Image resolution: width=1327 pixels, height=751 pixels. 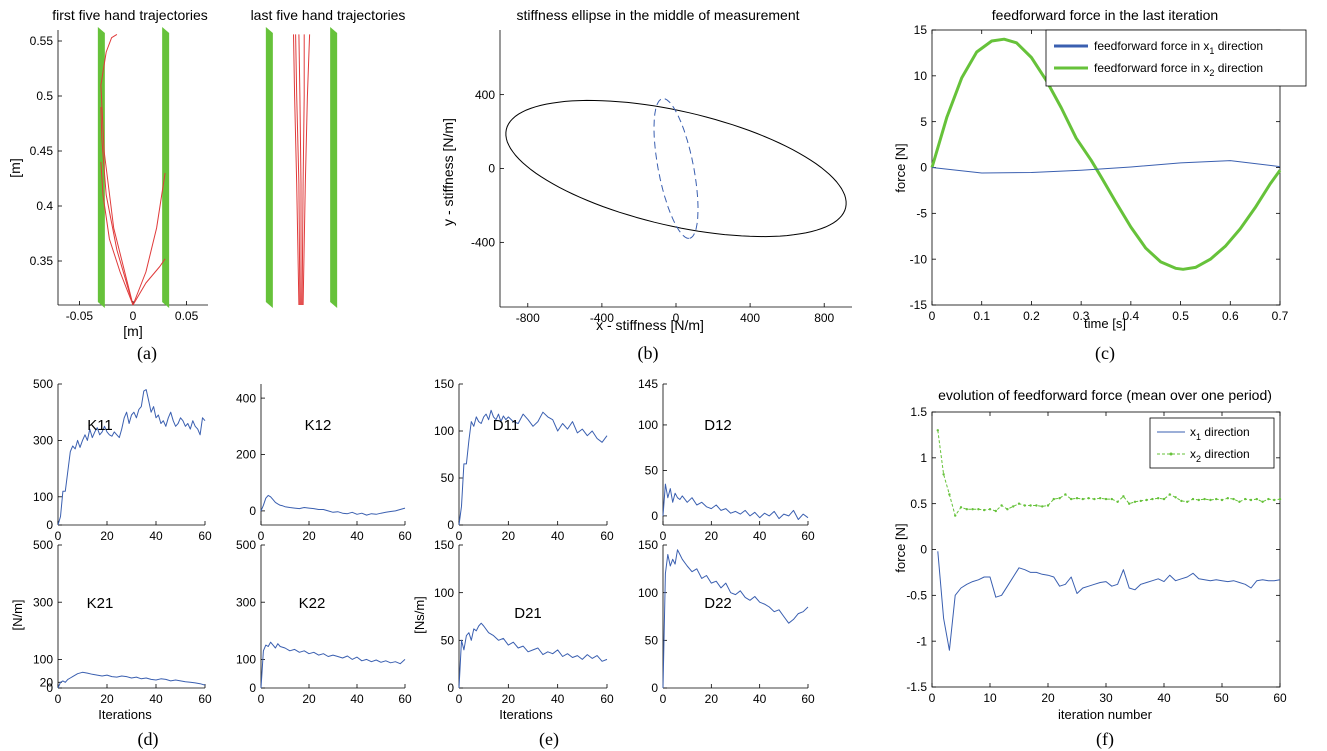 What do you see at coordinates (1176, 58) in the screenshot?
I see `legend-box` at bounding box center [1176, 58].